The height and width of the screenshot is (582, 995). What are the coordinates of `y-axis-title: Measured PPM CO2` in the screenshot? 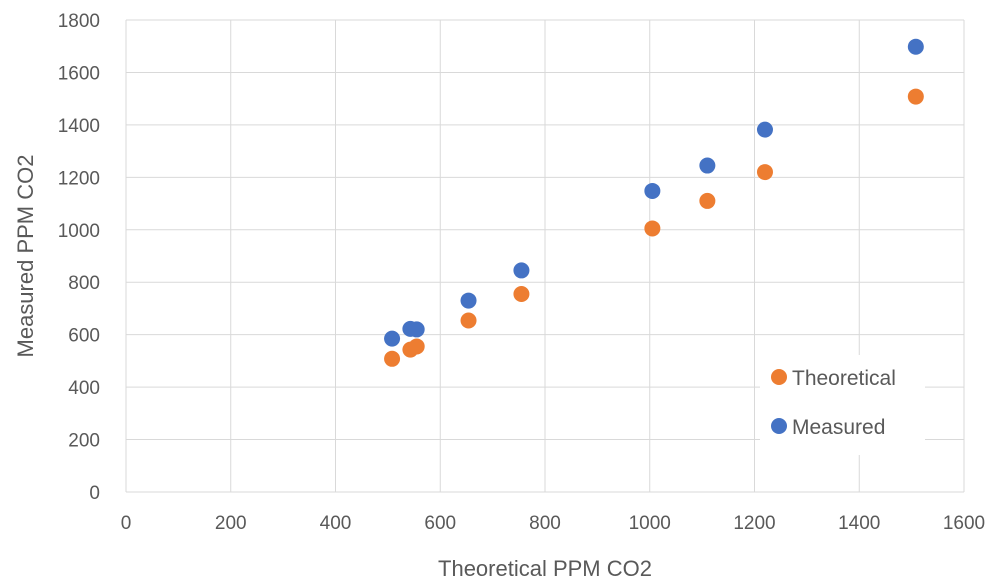 It's located at (25, 256).